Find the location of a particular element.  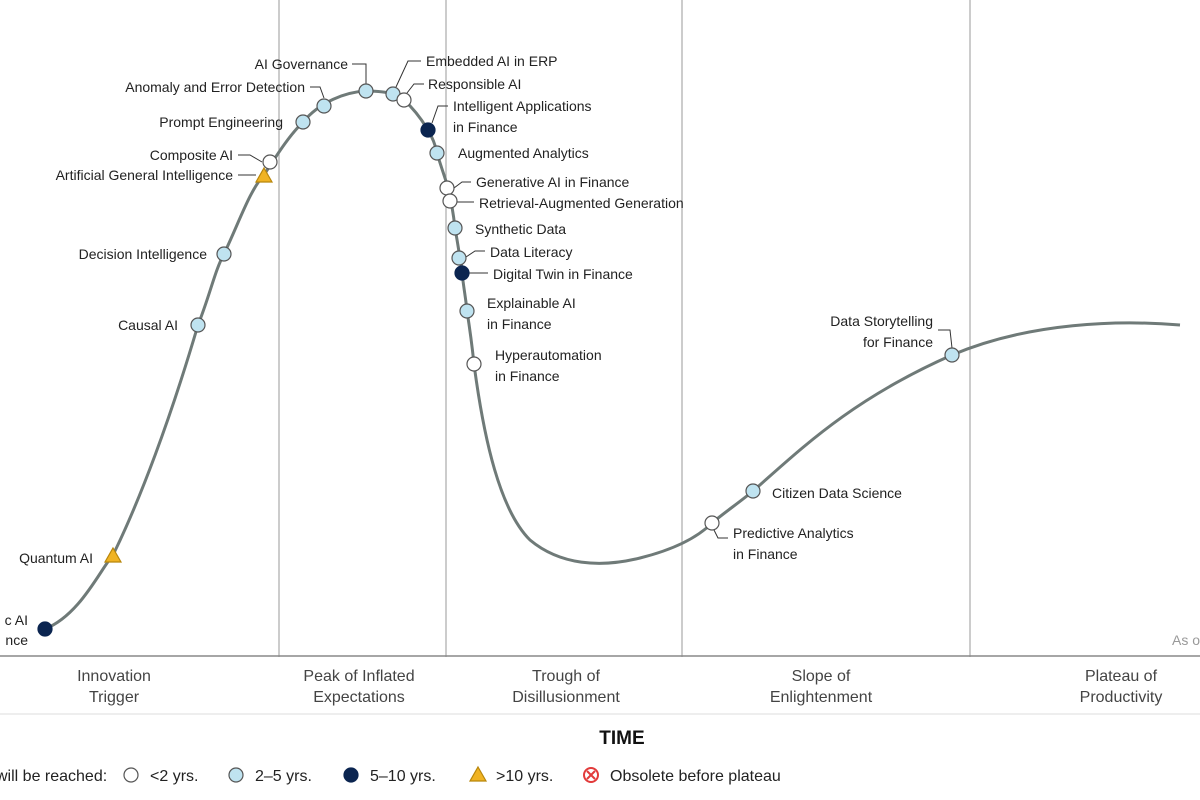

legend-marker-gt10 is located at coordinates (478, 773).